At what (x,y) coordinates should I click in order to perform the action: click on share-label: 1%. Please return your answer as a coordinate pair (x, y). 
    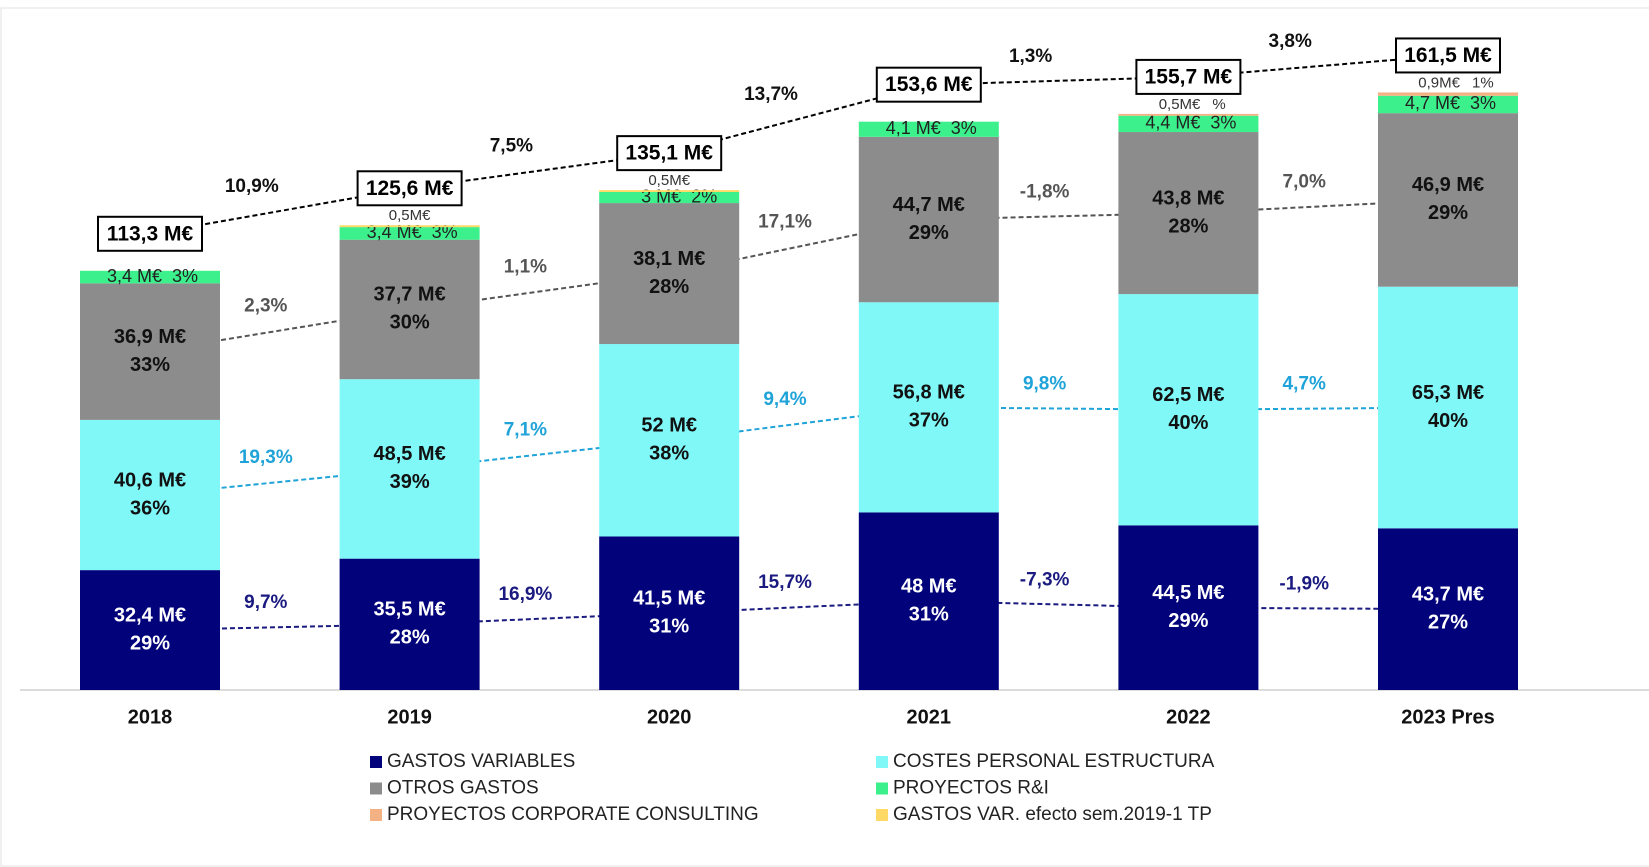
    Looking at the image, I should click on (1483, 82).